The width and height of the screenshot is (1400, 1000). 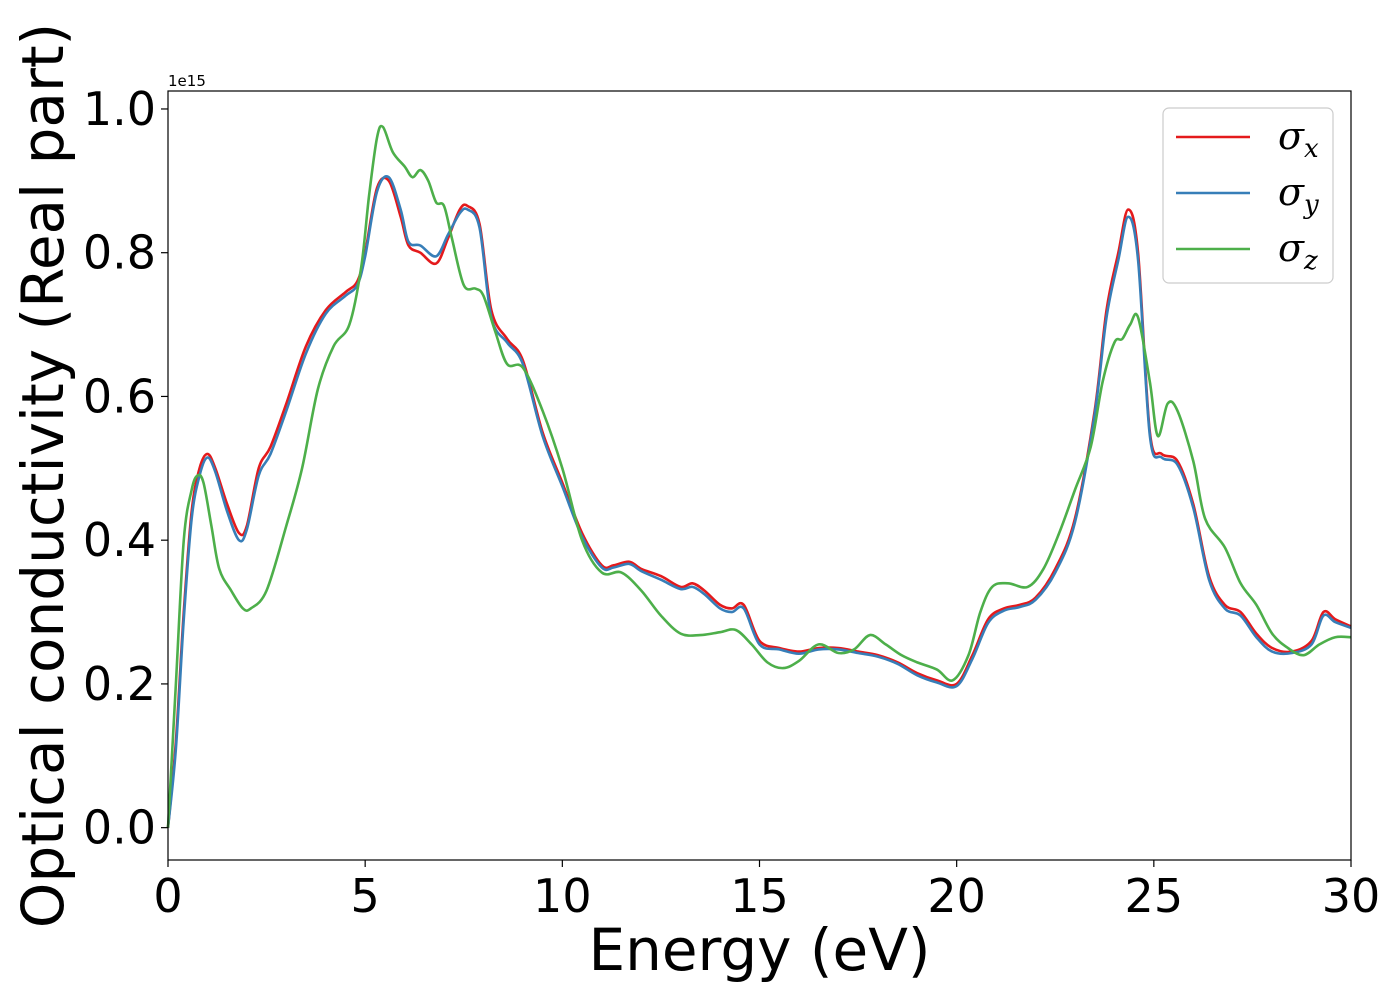 I want to click on x-tick-label: 30, so click(x=1351, y=896).